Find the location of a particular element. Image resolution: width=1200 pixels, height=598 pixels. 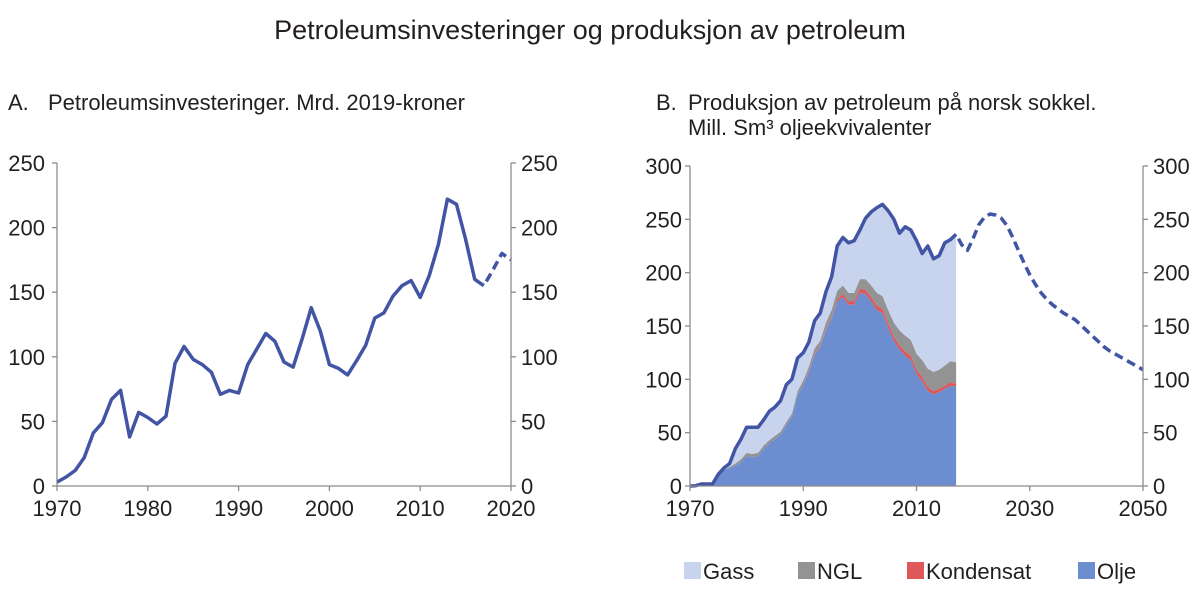

x-tick-label: 2050 is located at coordinates (1143, 508).